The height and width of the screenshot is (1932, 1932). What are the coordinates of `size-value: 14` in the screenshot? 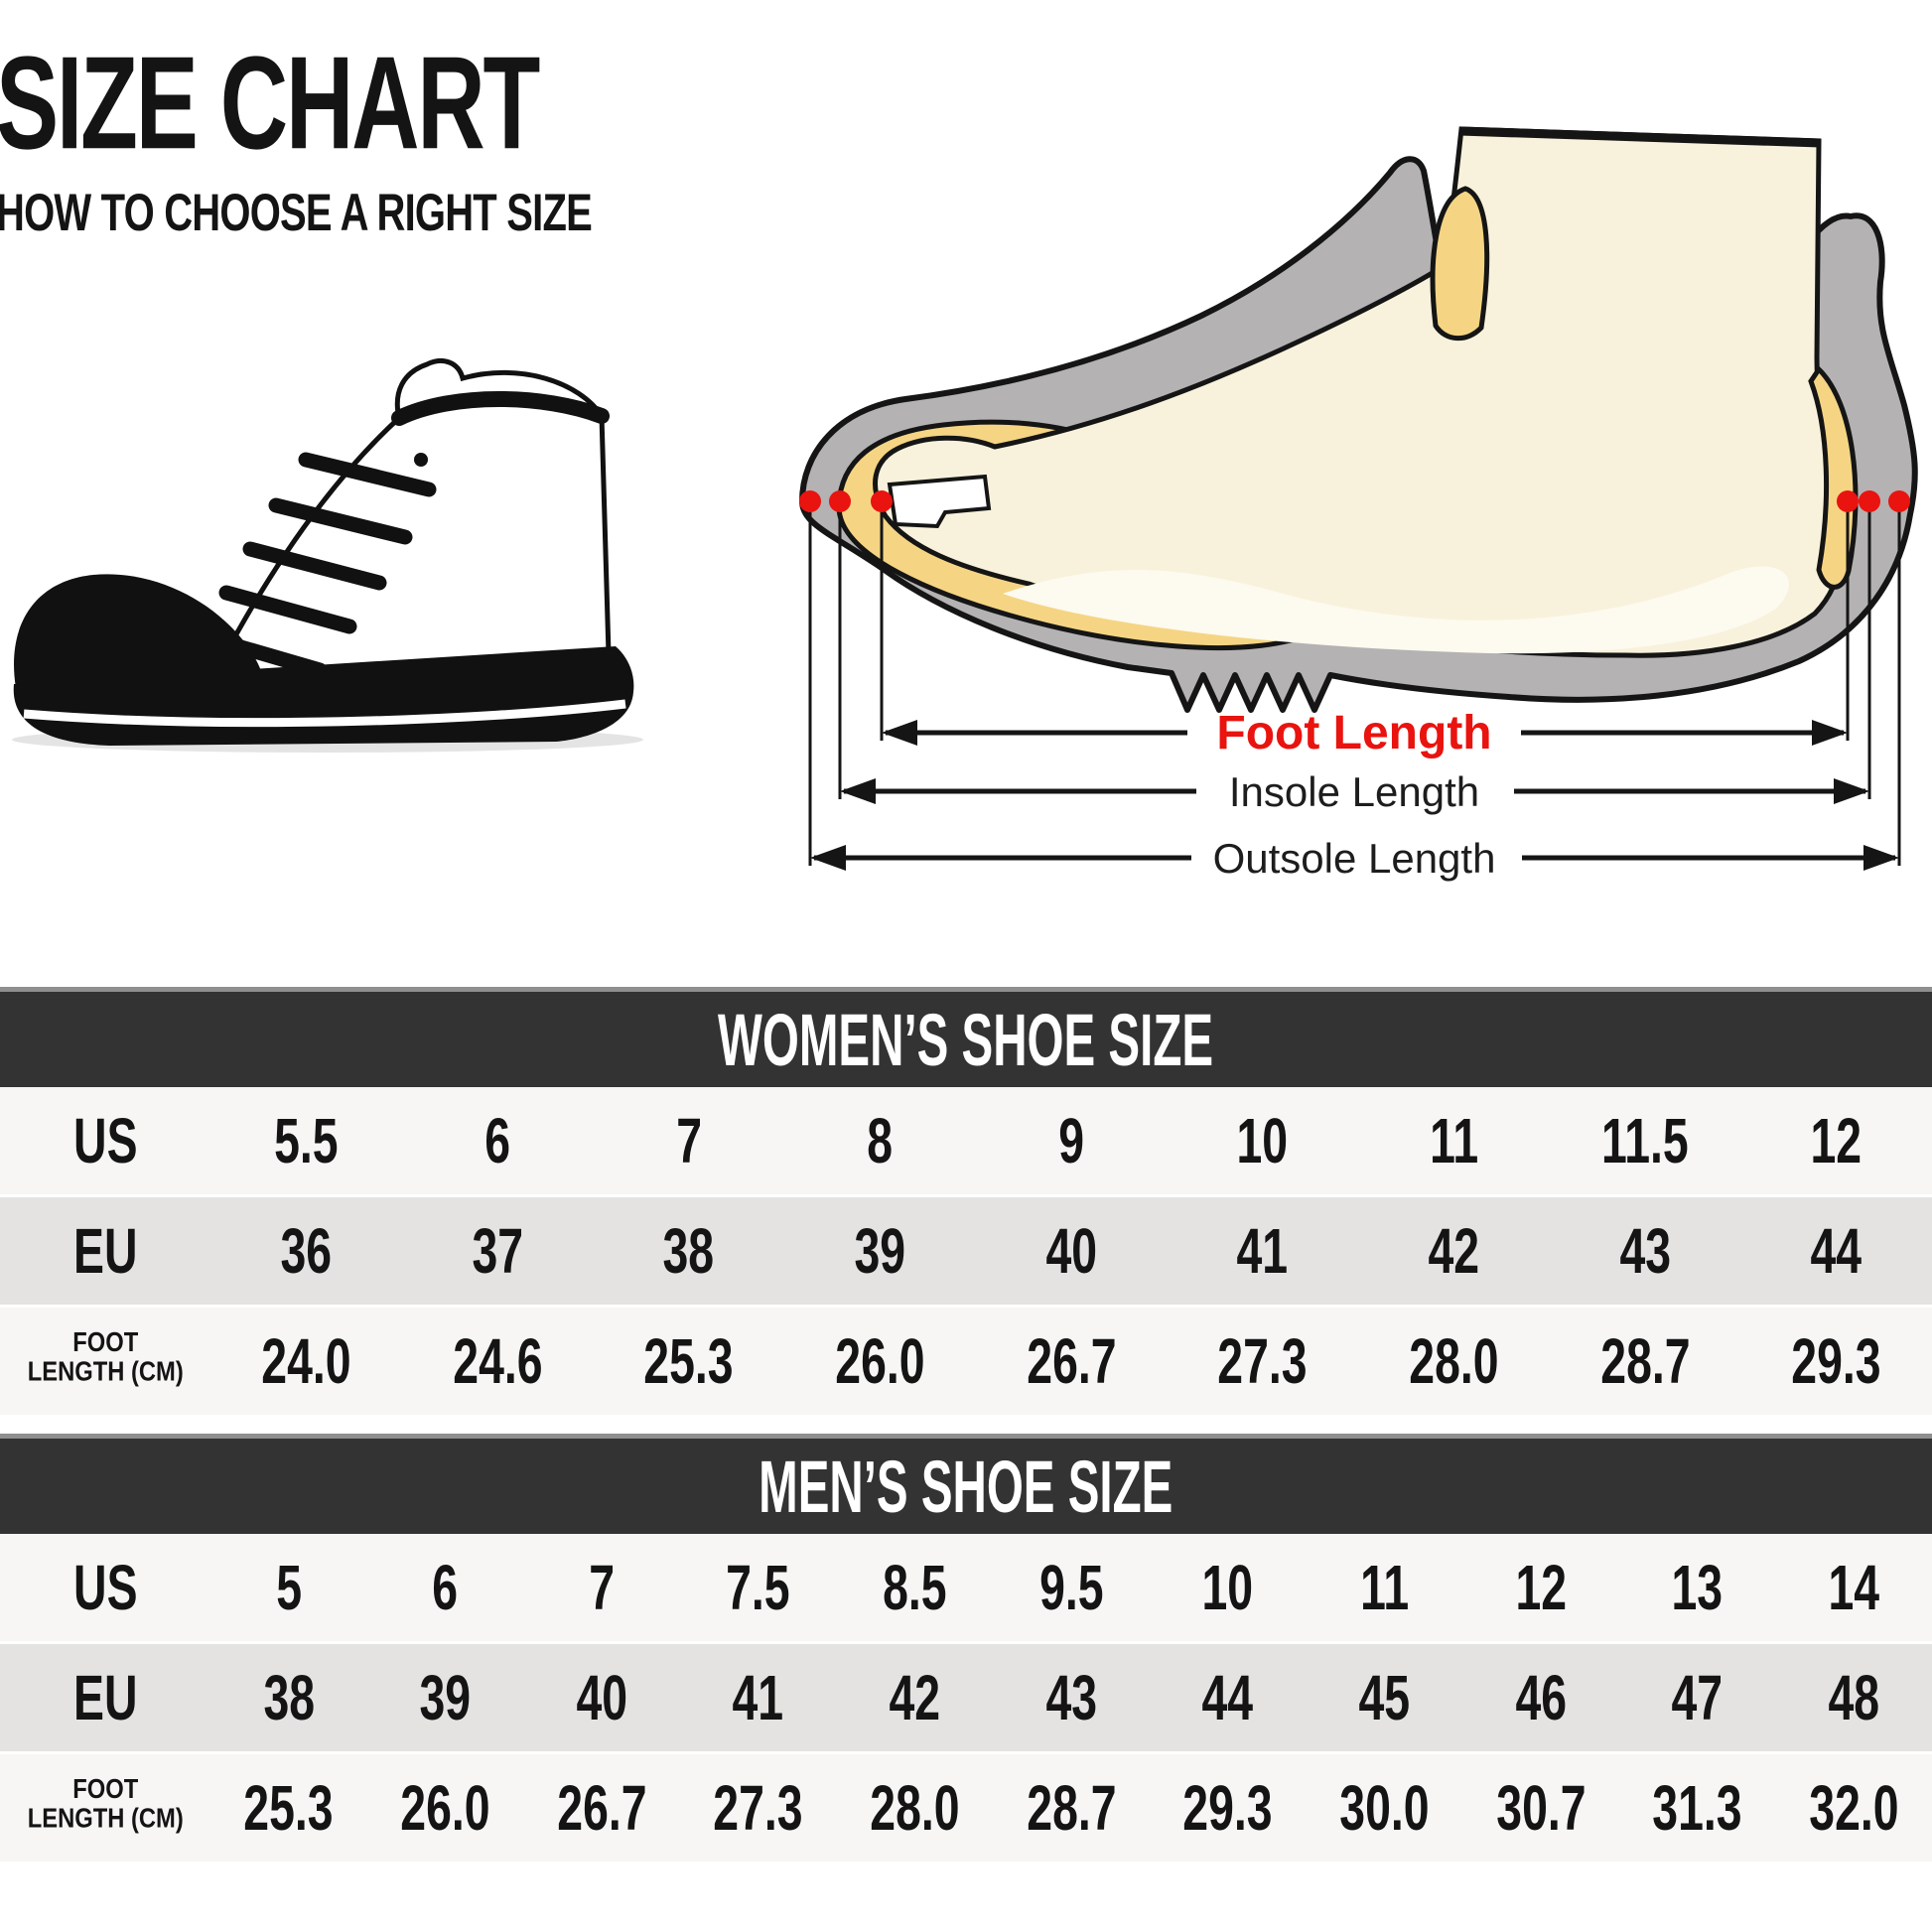 It's located at (1854, 1587).